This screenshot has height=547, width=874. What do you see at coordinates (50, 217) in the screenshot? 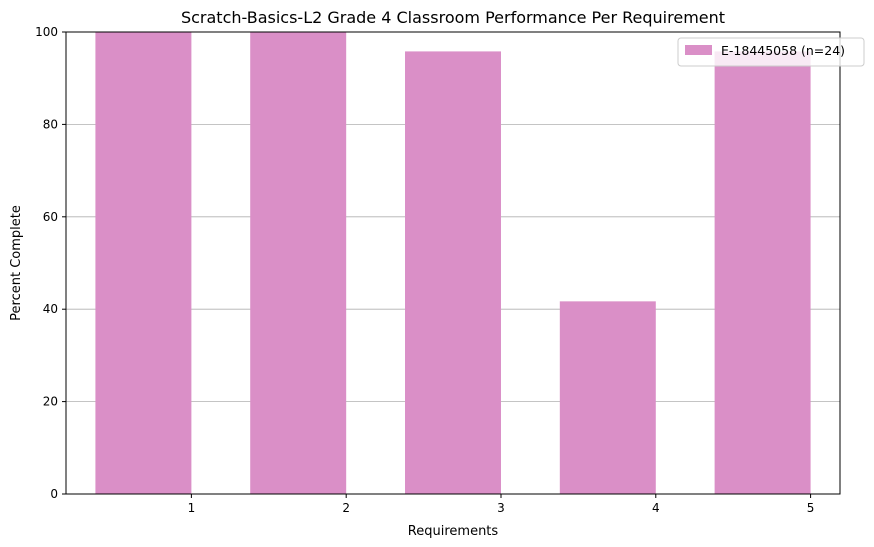
I see `y-tick-label: 60` at bounding box center [50, 217].